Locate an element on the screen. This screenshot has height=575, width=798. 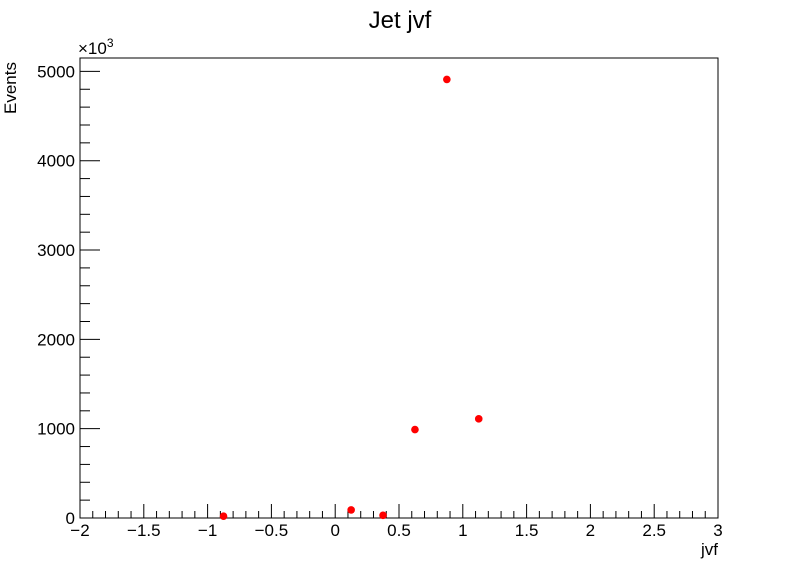
x-tick-label: 1.5 is located at coordinates (527, 530).